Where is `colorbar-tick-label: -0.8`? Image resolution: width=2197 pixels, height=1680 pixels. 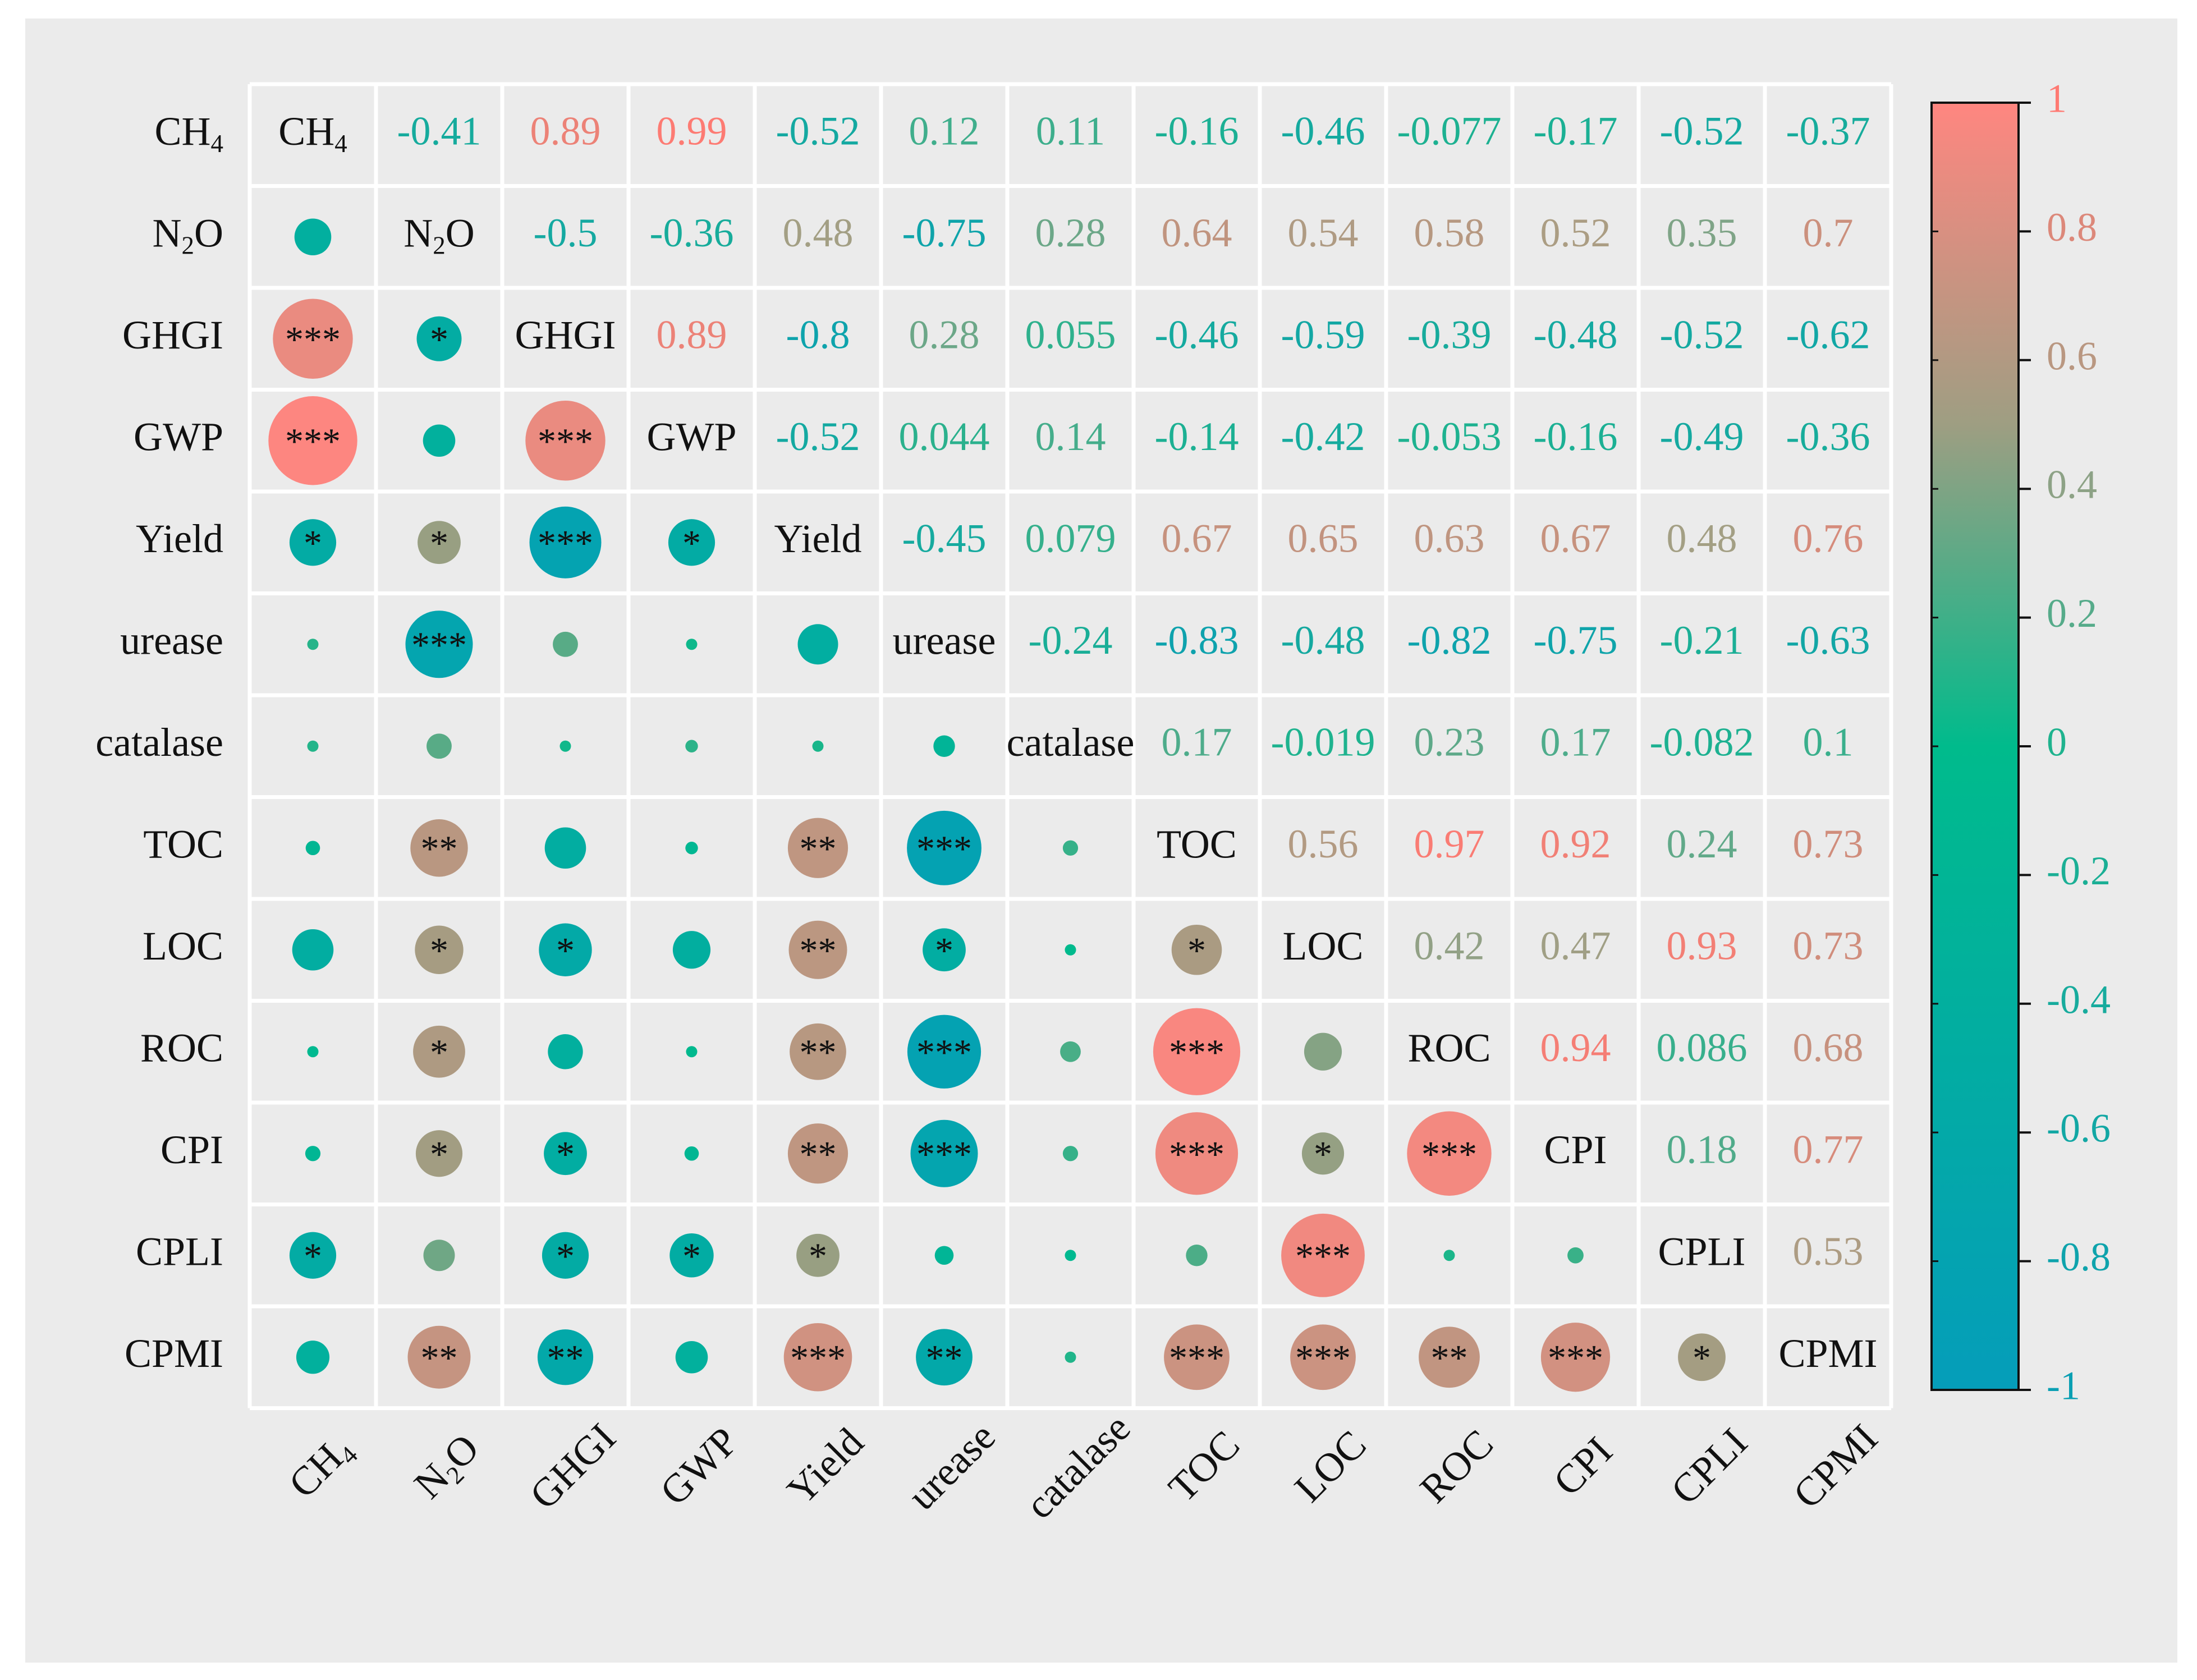 colorbar-tick-label: -0.8 is located at coordinates (2079, 1257).